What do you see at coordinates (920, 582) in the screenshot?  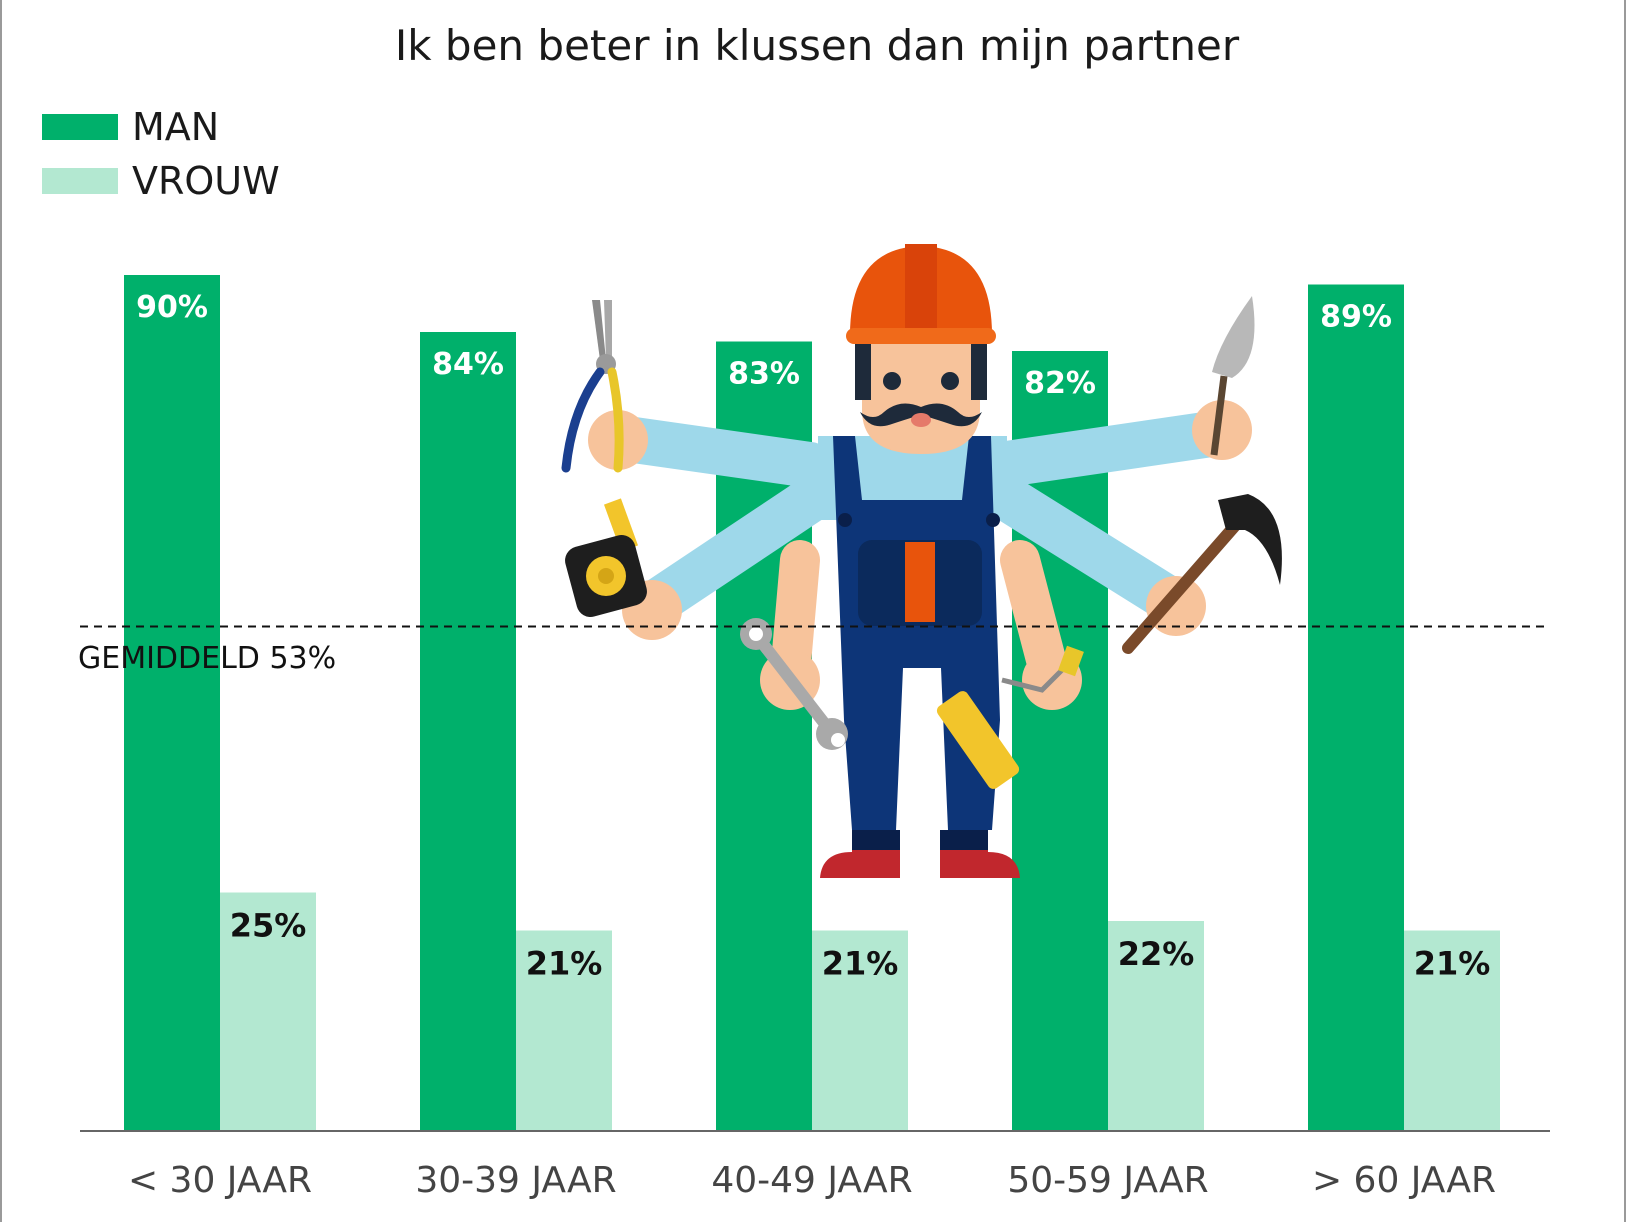 I see `overall-pocket-tab` at bounding box center [920, 582].